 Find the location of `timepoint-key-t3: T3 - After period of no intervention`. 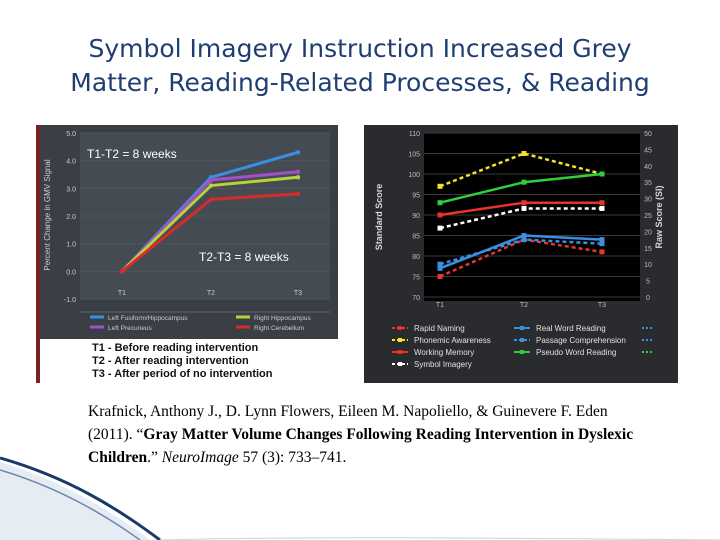

timepoint-key-t3: T3 - After period of no intervention is located at coordinates (182, 374).